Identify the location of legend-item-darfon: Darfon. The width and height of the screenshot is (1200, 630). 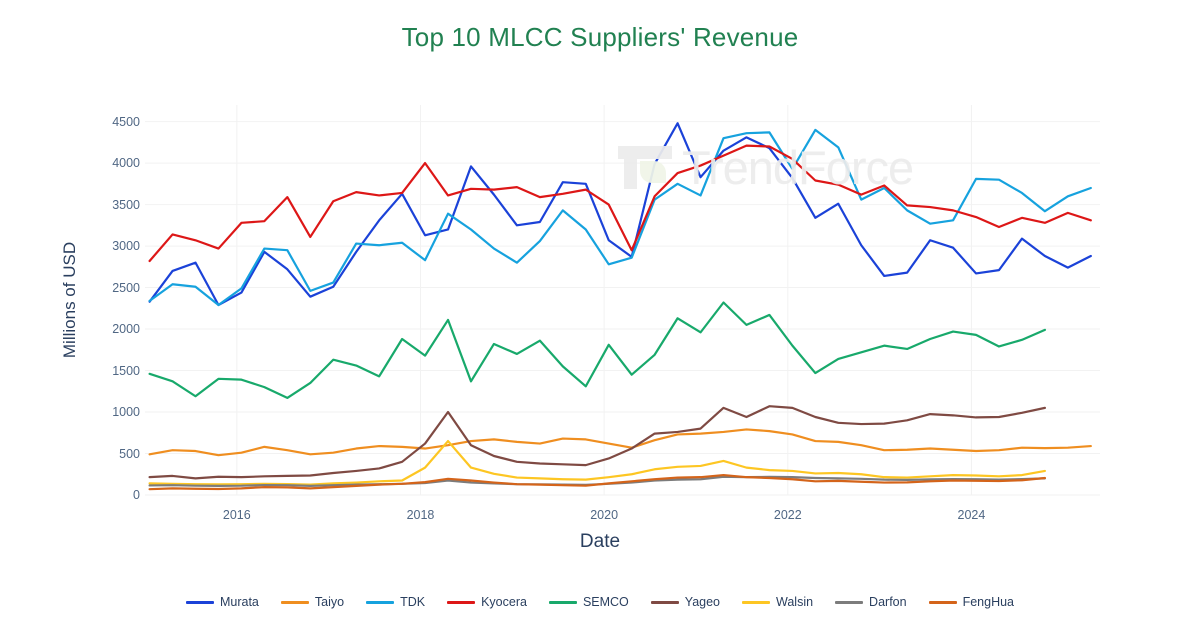
(871, 602).